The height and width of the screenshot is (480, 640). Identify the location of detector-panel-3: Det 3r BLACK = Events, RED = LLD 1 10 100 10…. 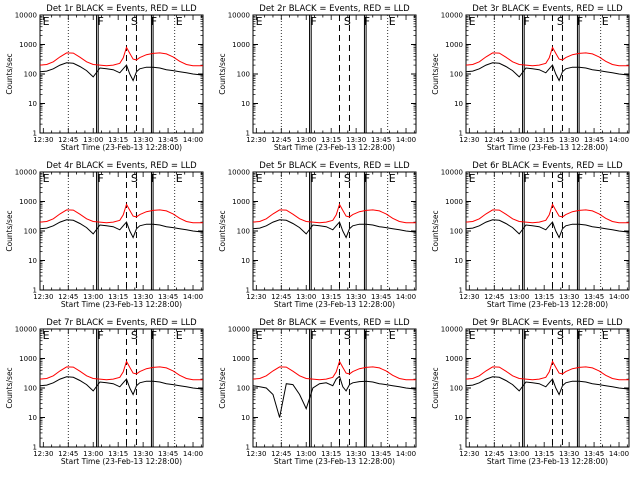
(530, 78).